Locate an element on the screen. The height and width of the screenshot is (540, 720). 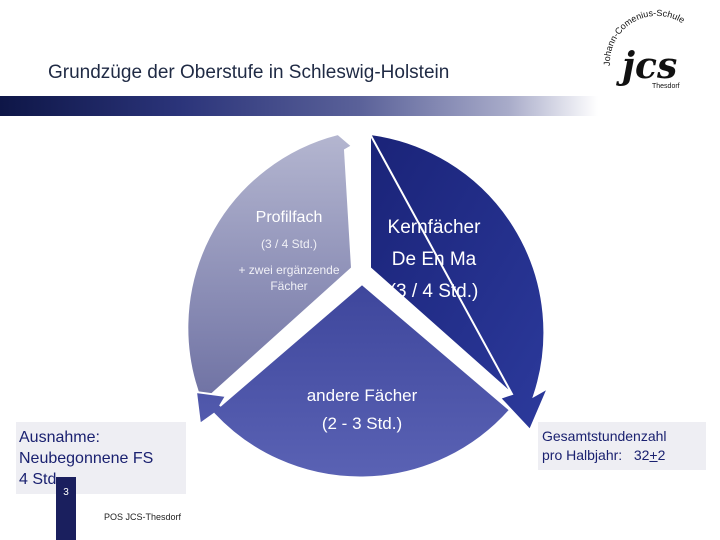
profil-extra: + zwei ergänzende Fächer is located at coordinates (289, 278).